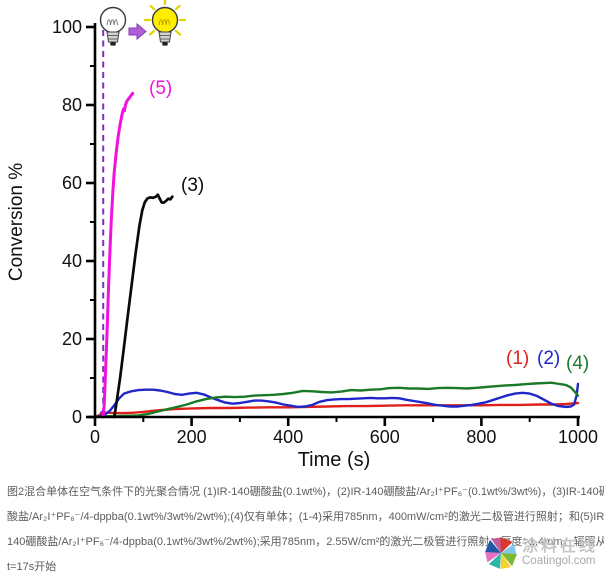 This screenshot has height=581, width=604. What do you see at coordinates (578, 363) in the screenshot?
I see `curve-label-4: (4)` at bounding box center [578, 363].